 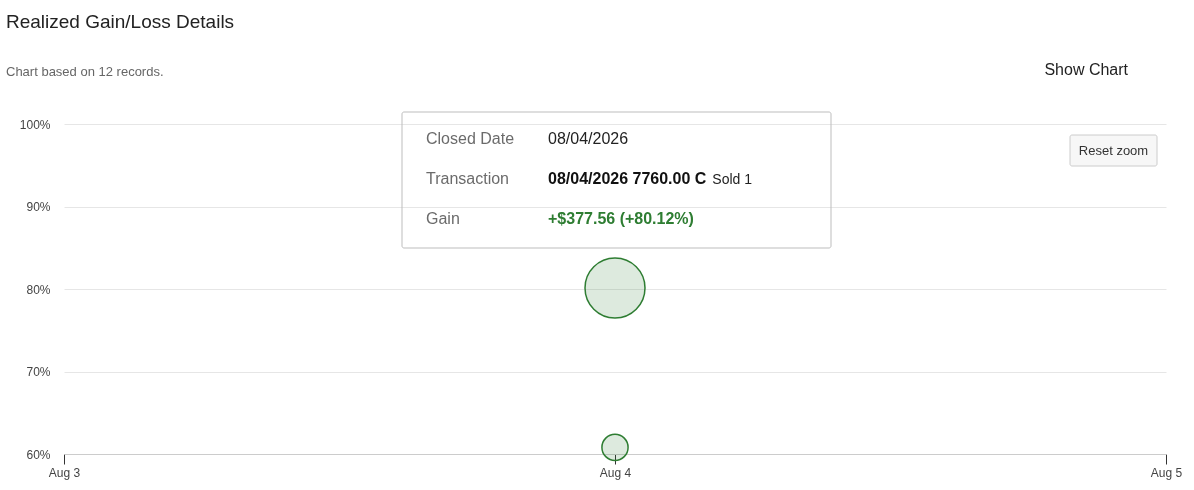 I want to click on annotation: +$377.56 (+80.12%), so click(x=621, y=218).